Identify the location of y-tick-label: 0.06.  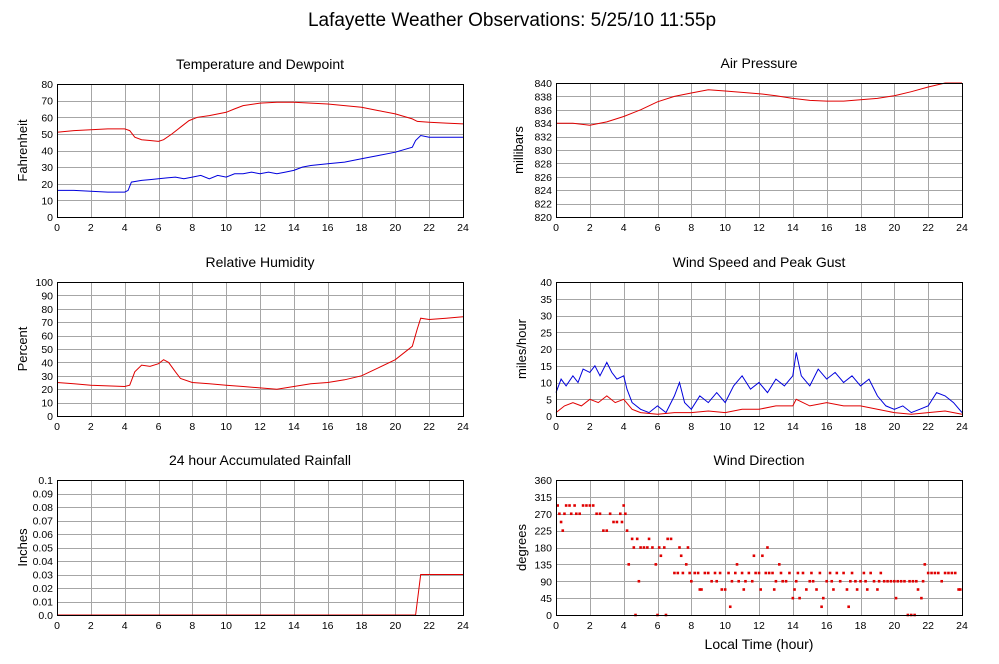
(43, 535).